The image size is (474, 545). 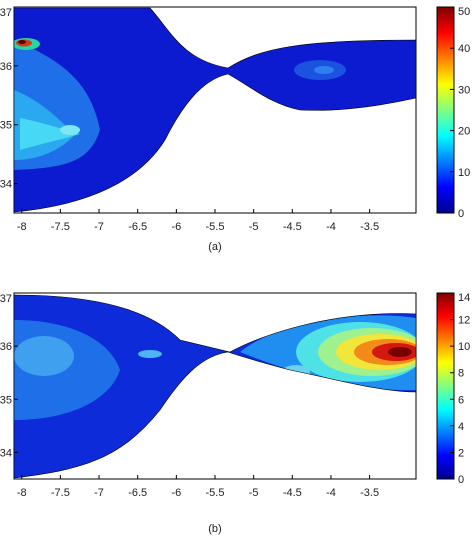 What do you see at coordinates (9, 375) in the screenshot?
I see `y-tick-labels-b: 34 35 36 37` at bounding box center [9, 375].